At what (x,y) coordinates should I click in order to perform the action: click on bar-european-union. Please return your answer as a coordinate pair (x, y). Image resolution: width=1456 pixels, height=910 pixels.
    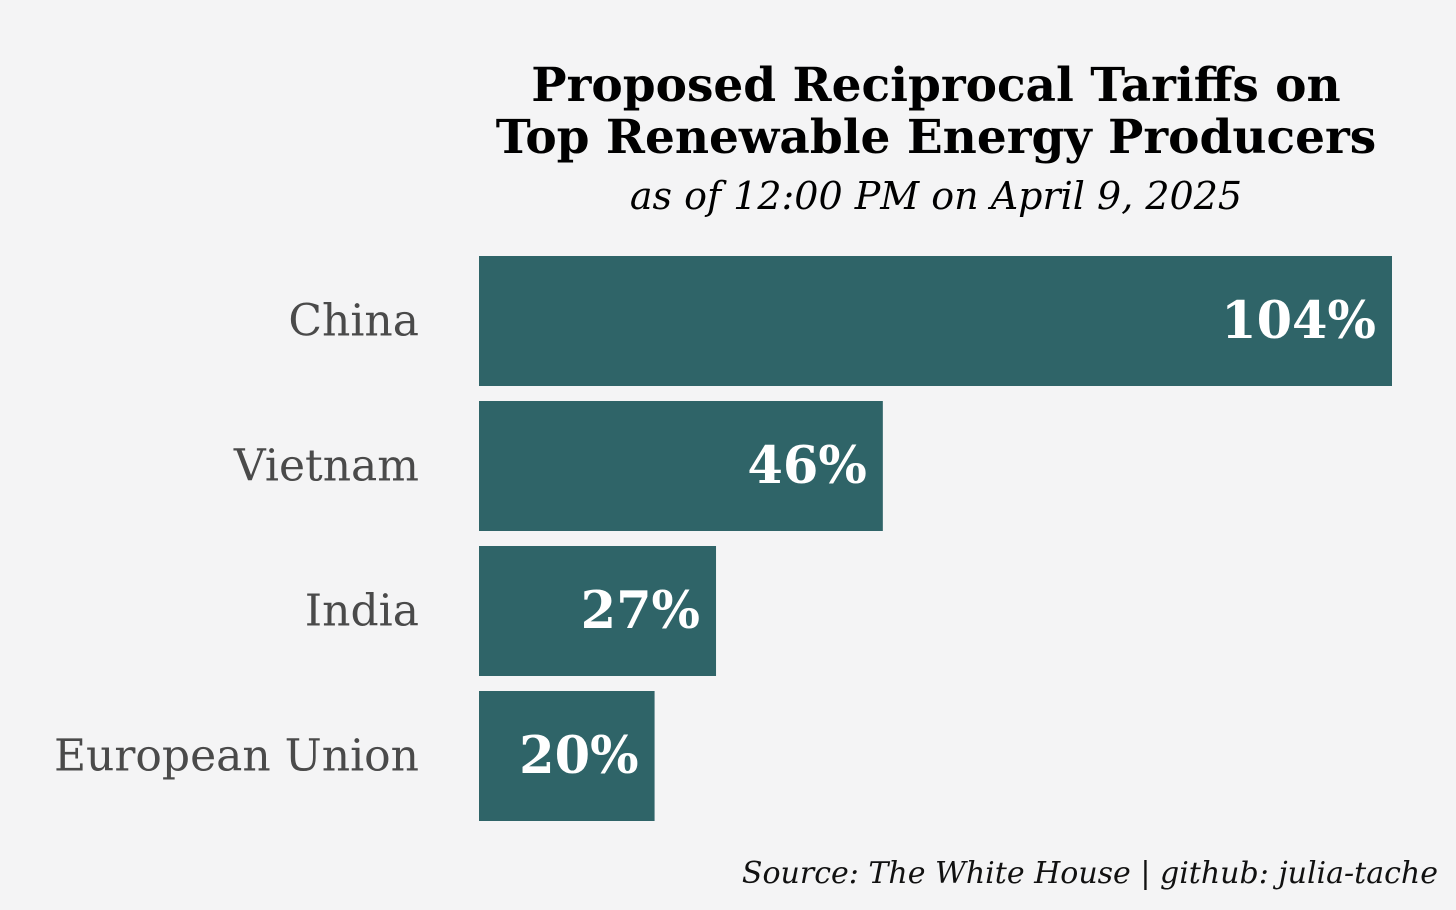
    Looking at the image, I should click on (567, 756).